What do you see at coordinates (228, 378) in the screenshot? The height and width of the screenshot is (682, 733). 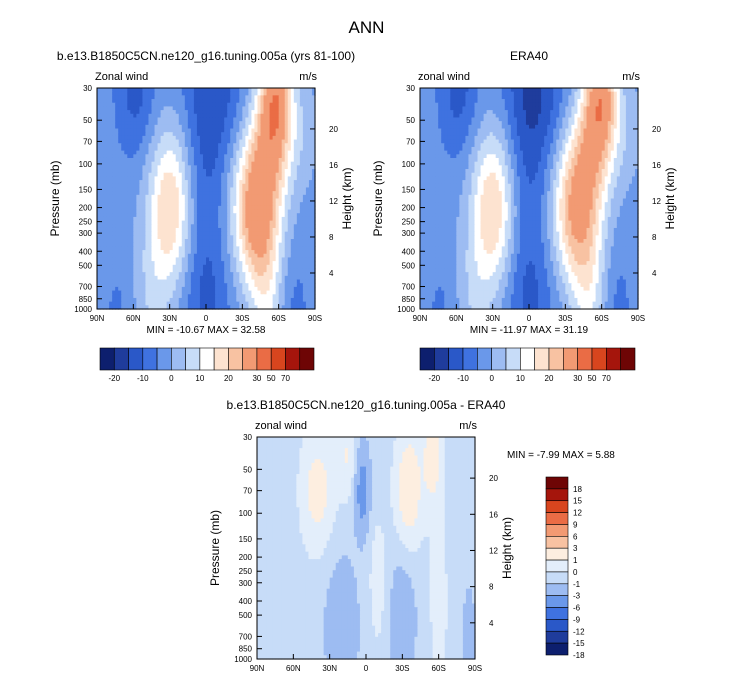 I see `colorbar-label: 20` at bounding box center [228, 378].